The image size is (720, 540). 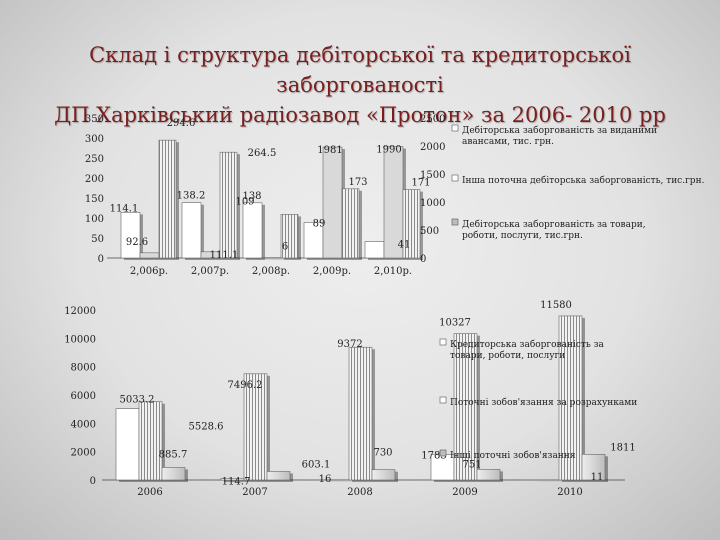 I want to click on top-data-label: 109, so click(x=244, y=201).